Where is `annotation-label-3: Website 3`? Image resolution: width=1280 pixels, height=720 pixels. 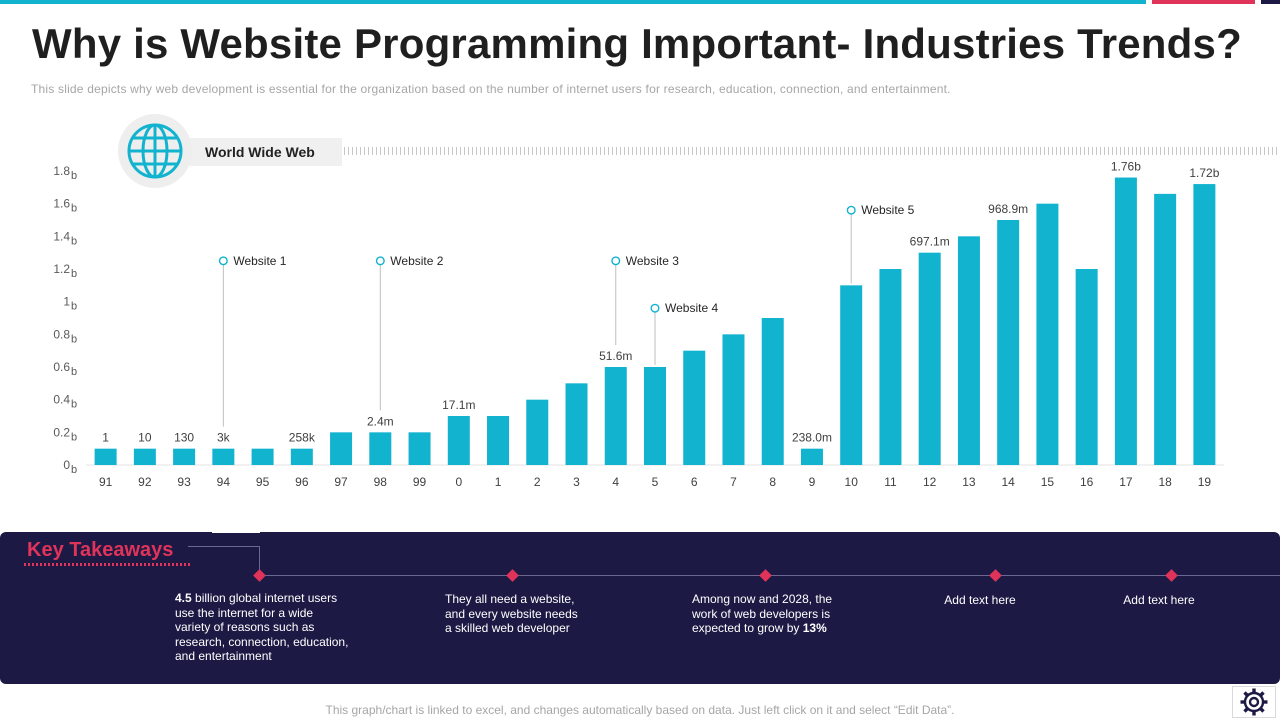
annotation-label-3: Website 3 is located at coordinates (652, 261).